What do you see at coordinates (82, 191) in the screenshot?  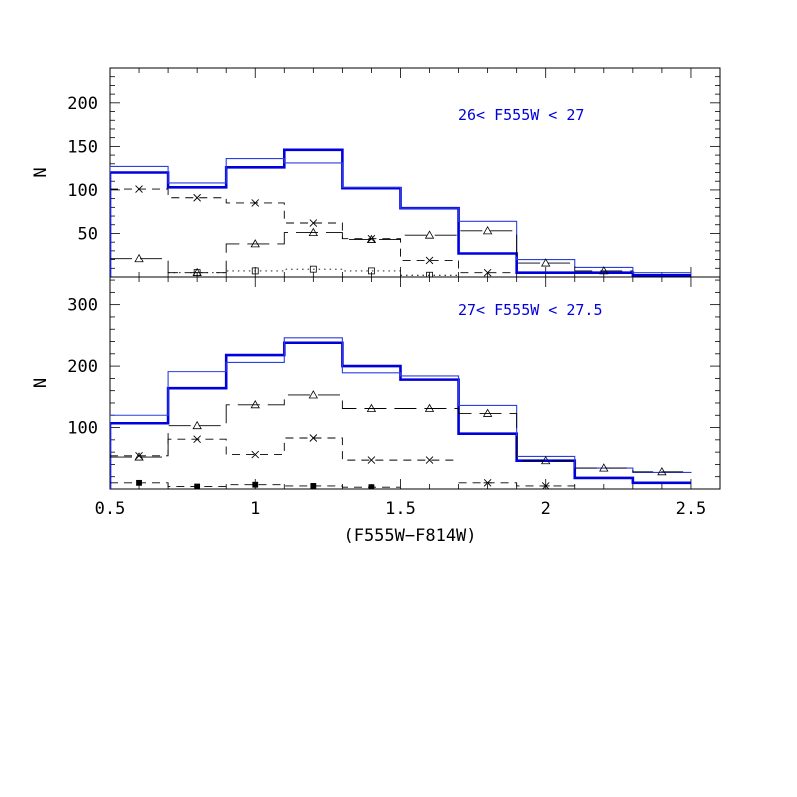 I see `top-y-tick-label: 100` at bounding box center [82, 191].